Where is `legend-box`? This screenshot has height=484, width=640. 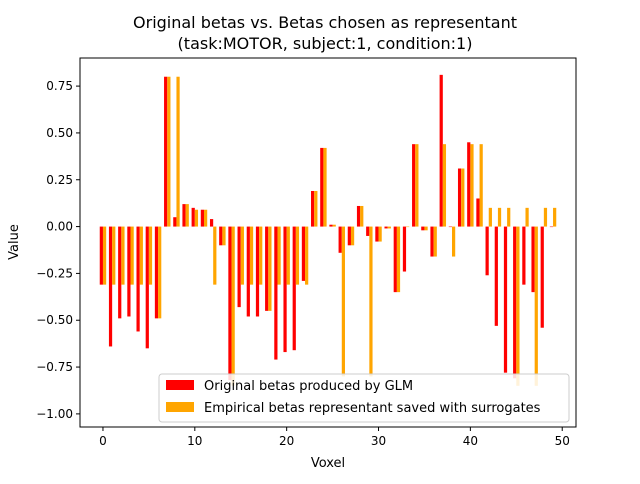
legend-box is located at coordinates (364, 398).